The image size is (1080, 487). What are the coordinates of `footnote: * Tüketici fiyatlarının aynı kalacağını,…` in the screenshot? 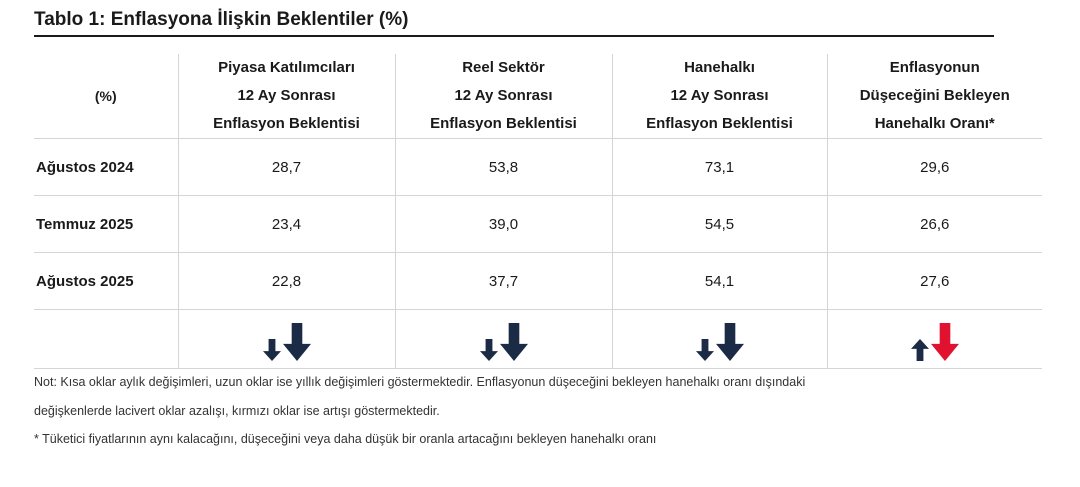 It's located at (345, 439).